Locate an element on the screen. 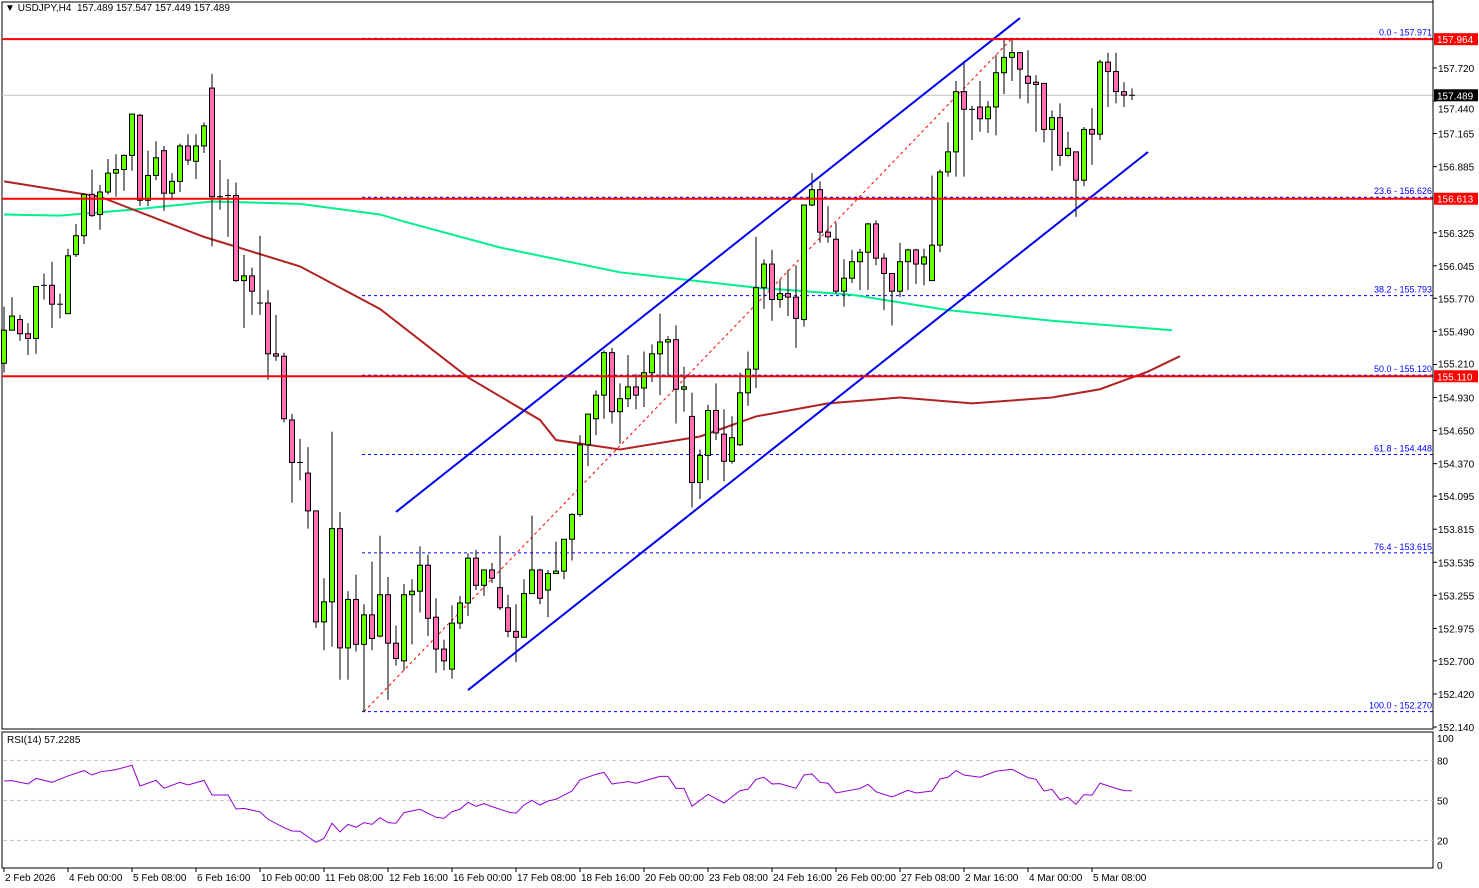 This screenshot has width=1479, height=888. time-tick-label: 5 Feb 08:00 is located at coordinates (160, 878).